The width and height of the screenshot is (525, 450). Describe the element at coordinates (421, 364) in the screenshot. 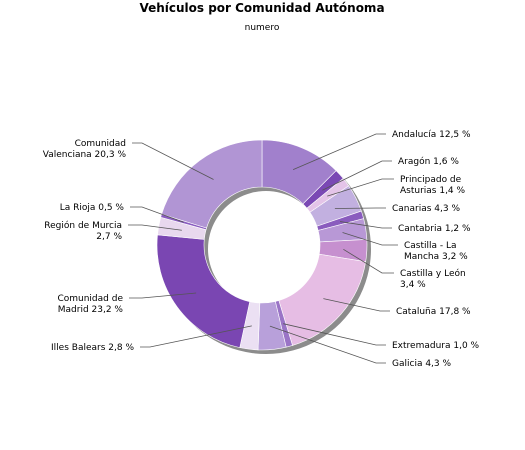

I see `slice-label: Galicia 4,3 %` at that location.